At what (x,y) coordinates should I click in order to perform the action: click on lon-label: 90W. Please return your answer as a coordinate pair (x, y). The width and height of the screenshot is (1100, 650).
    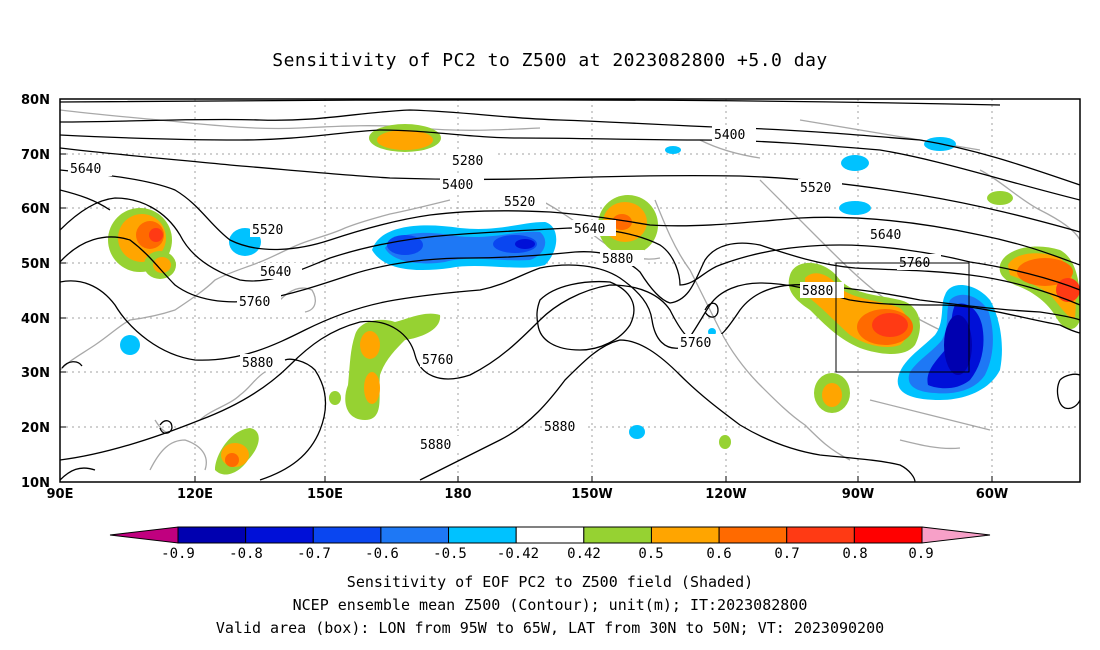
    Looking at the image, I should click on (858, 494).